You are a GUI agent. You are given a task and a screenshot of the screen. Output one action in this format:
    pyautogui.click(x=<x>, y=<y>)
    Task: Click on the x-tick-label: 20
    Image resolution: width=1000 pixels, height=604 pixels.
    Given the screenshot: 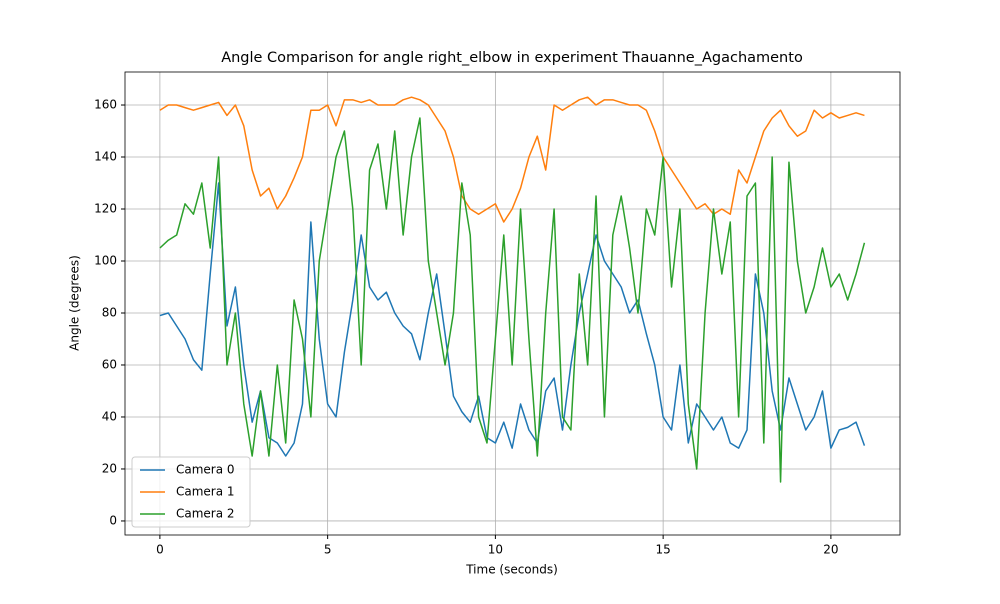 What is the action you would take?
    pyautogui.click(x=830, y=550)
    